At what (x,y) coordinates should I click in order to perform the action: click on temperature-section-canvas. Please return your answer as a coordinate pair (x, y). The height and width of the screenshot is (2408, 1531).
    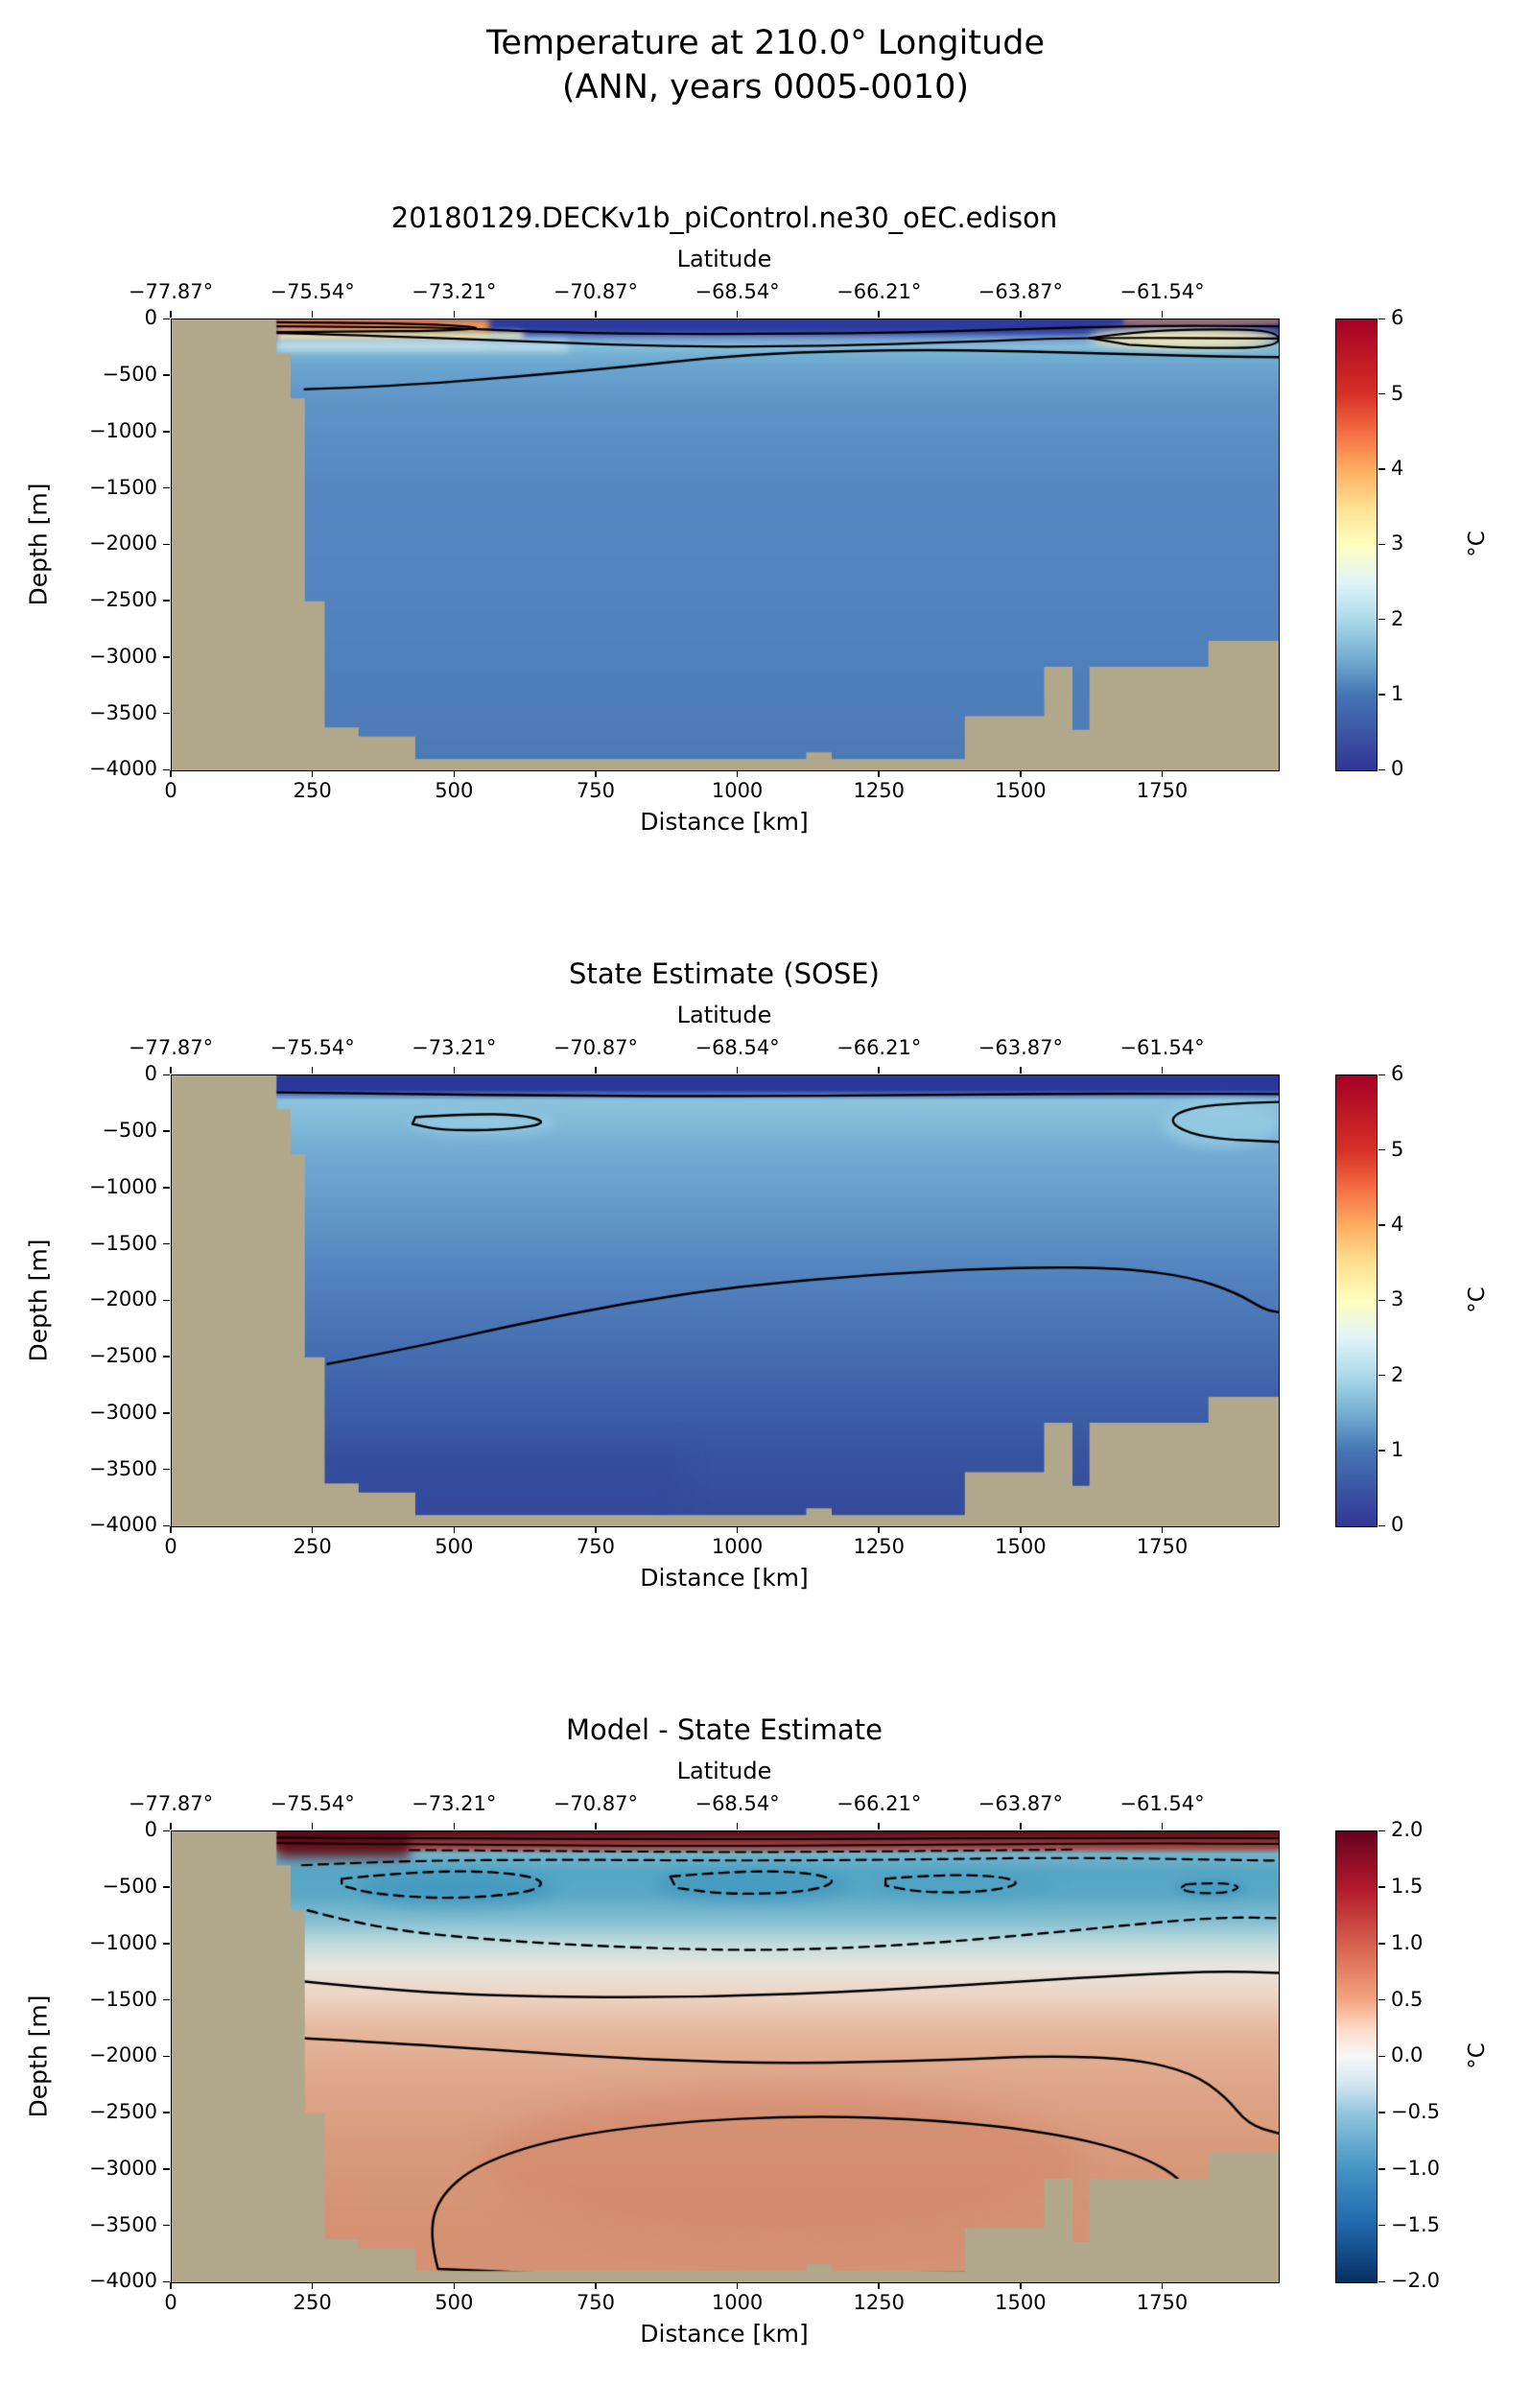
    Looking at the image, I should click on (725, 545).